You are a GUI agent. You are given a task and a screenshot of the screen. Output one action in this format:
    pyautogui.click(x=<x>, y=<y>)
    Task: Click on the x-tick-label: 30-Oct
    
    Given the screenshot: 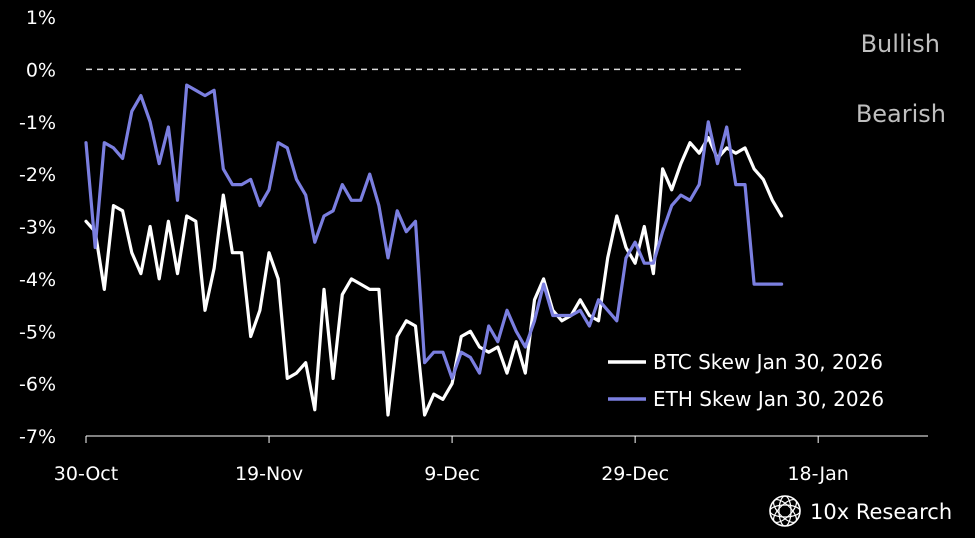 What is the action you would take?
    pyautogui.click(x=86, y=474)
    